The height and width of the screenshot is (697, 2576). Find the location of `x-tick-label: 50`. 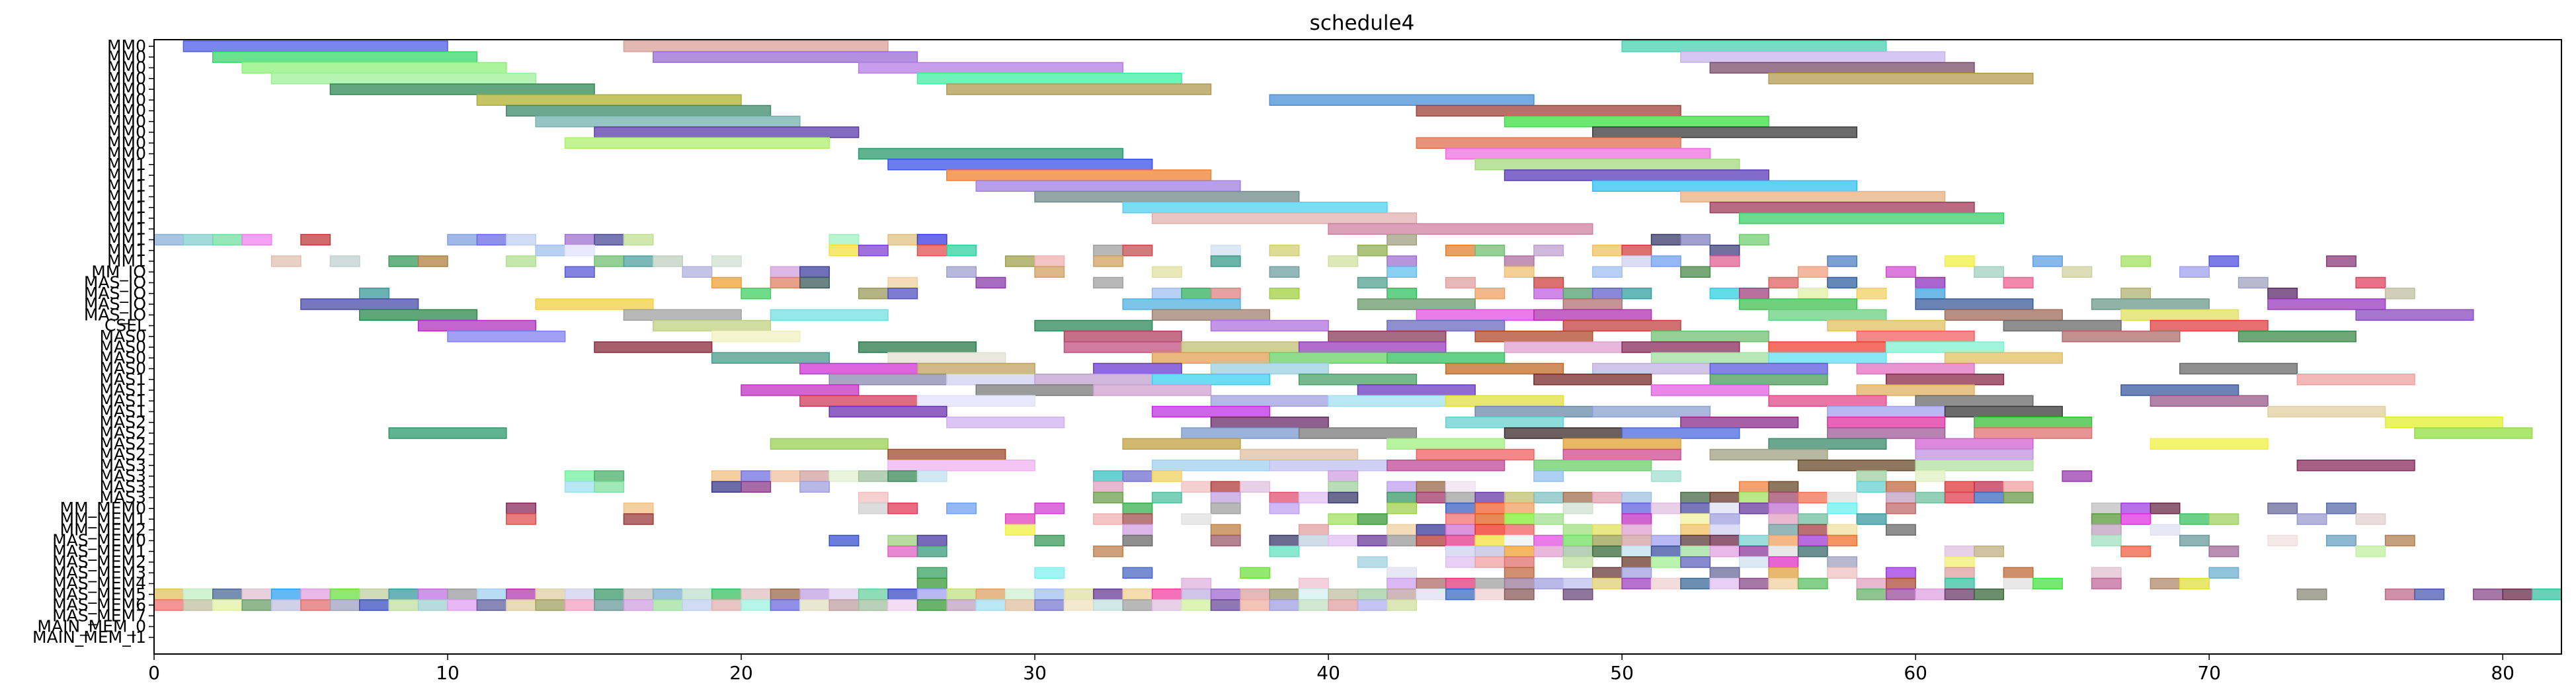

x-tick-label: 50 is located at coordinates (1622, 673).